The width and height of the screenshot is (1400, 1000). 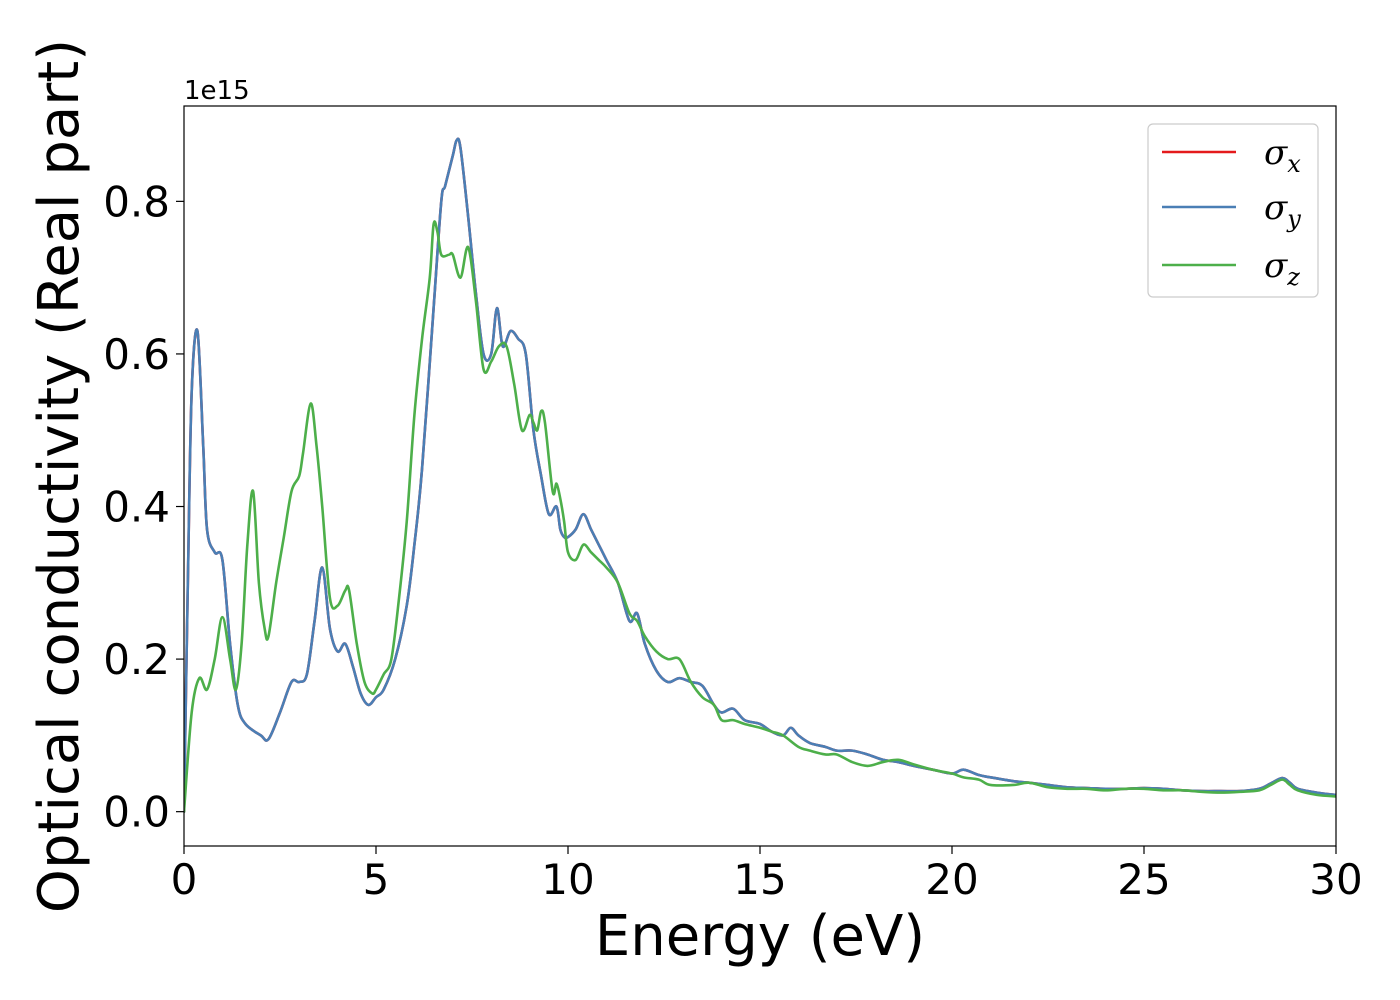 What do you see at coordinates (217, 91) in the screenshot?
I see `y-offset-label: 1e15` at bounding box center [217, 91].